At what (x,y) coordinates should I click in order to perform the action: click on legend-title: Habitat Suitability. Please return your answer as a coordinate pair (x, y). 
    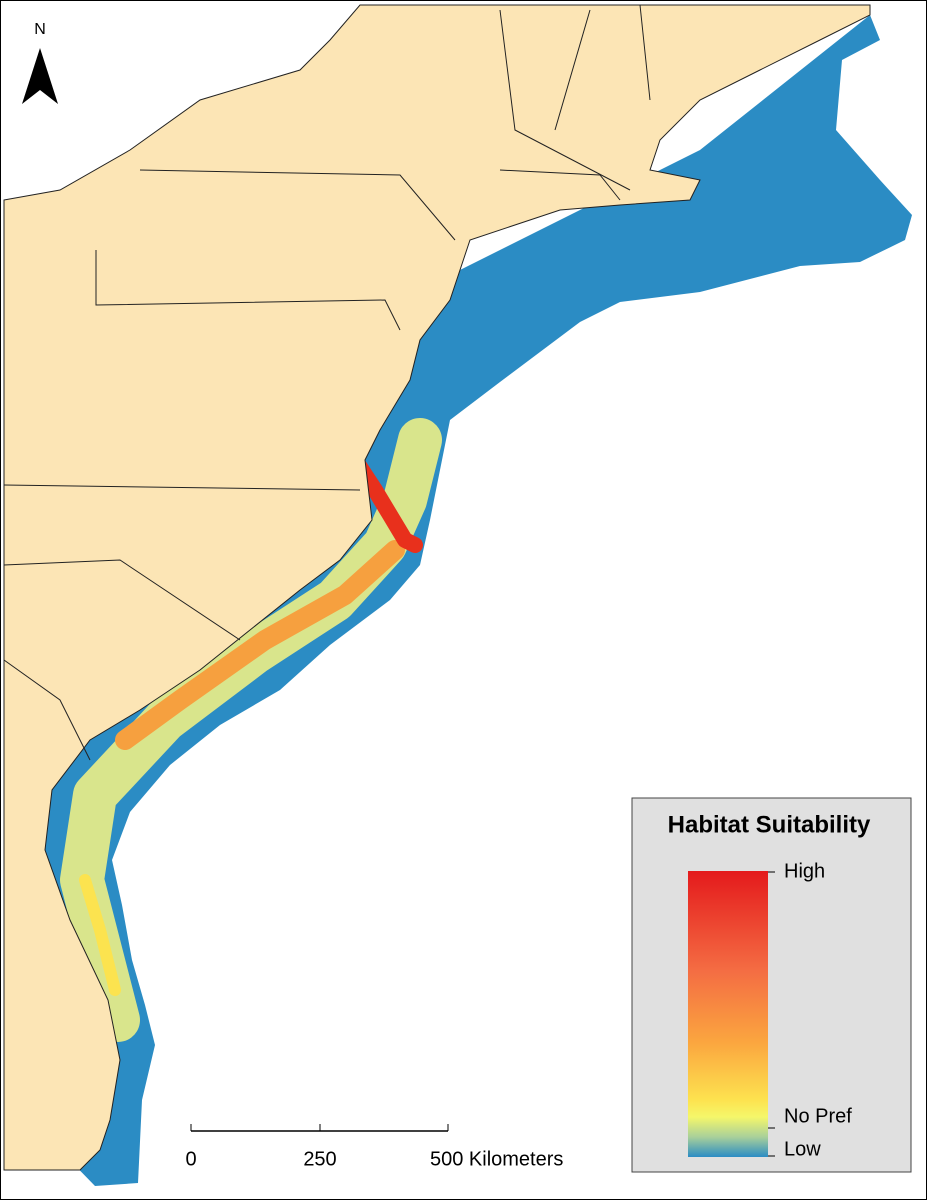
    Looking at the image, I should click on (769, 824).